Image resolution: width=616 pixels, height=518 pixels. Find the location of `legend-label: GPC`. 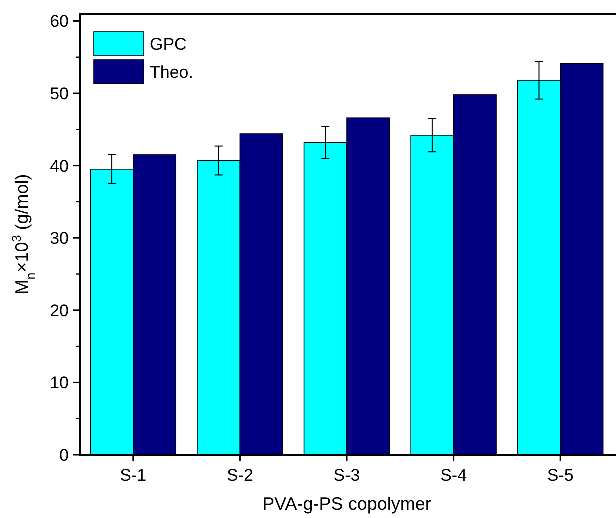

legend-label: GPC is located at coordinates (168, 44).